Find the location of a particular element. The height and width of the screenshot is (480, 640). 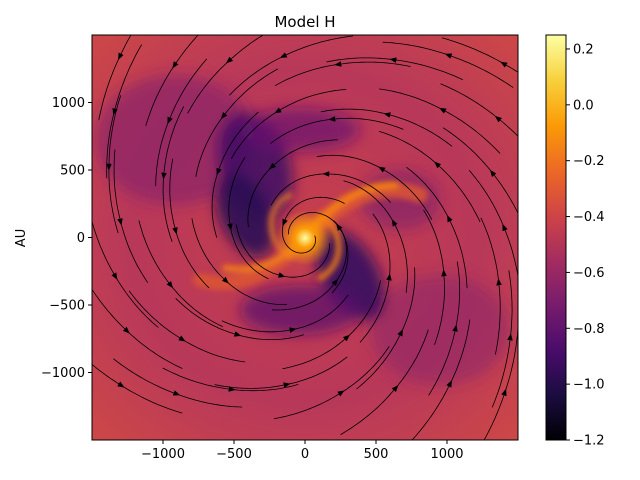

x-tick-label: 500 is located at coordinates (376, 454).